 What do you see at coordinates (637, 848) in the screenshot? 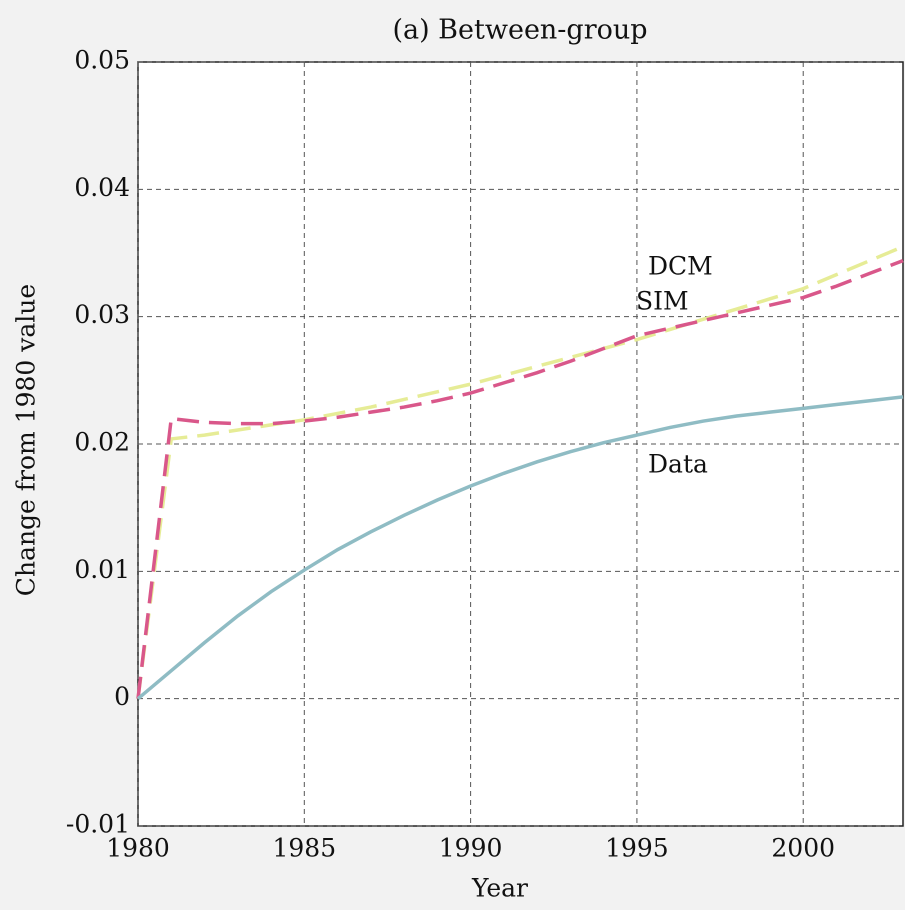
I see `x-tick-label: 1995` at bounding box center [637, 848].